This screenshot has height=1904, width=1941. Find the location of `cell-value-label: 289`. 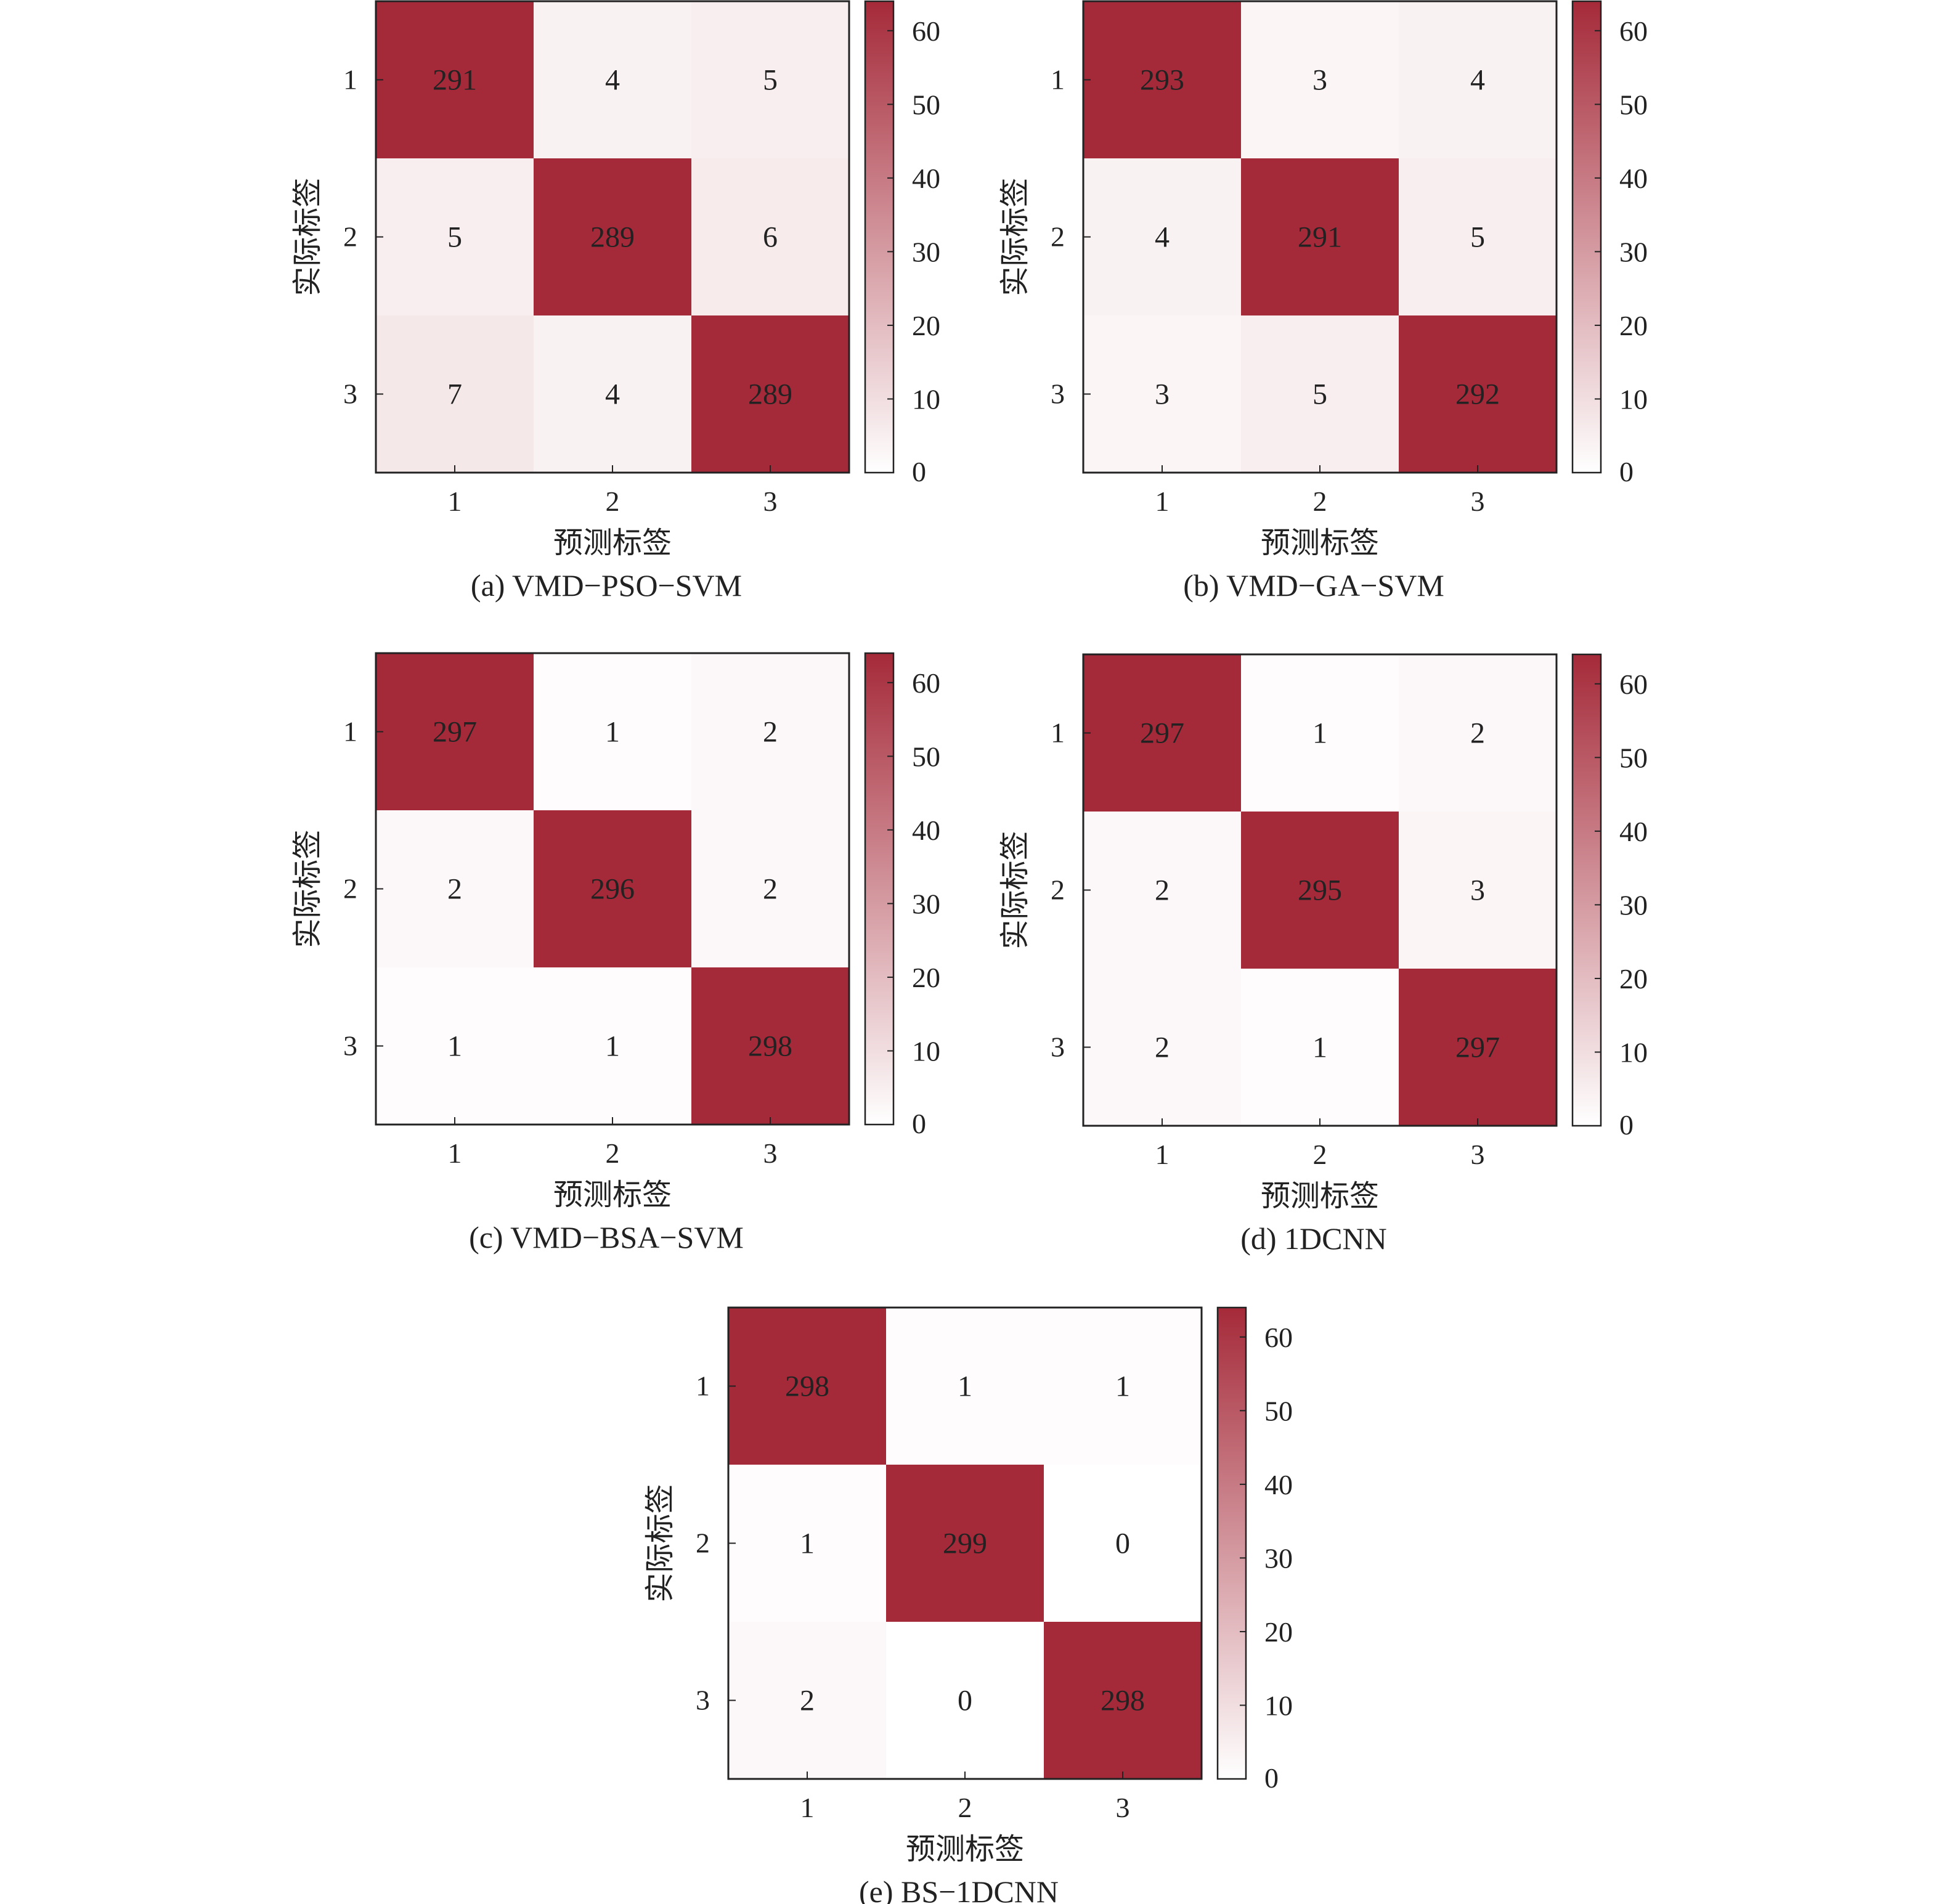

cell-value-label: 289 is located at coordinates (770, 394).